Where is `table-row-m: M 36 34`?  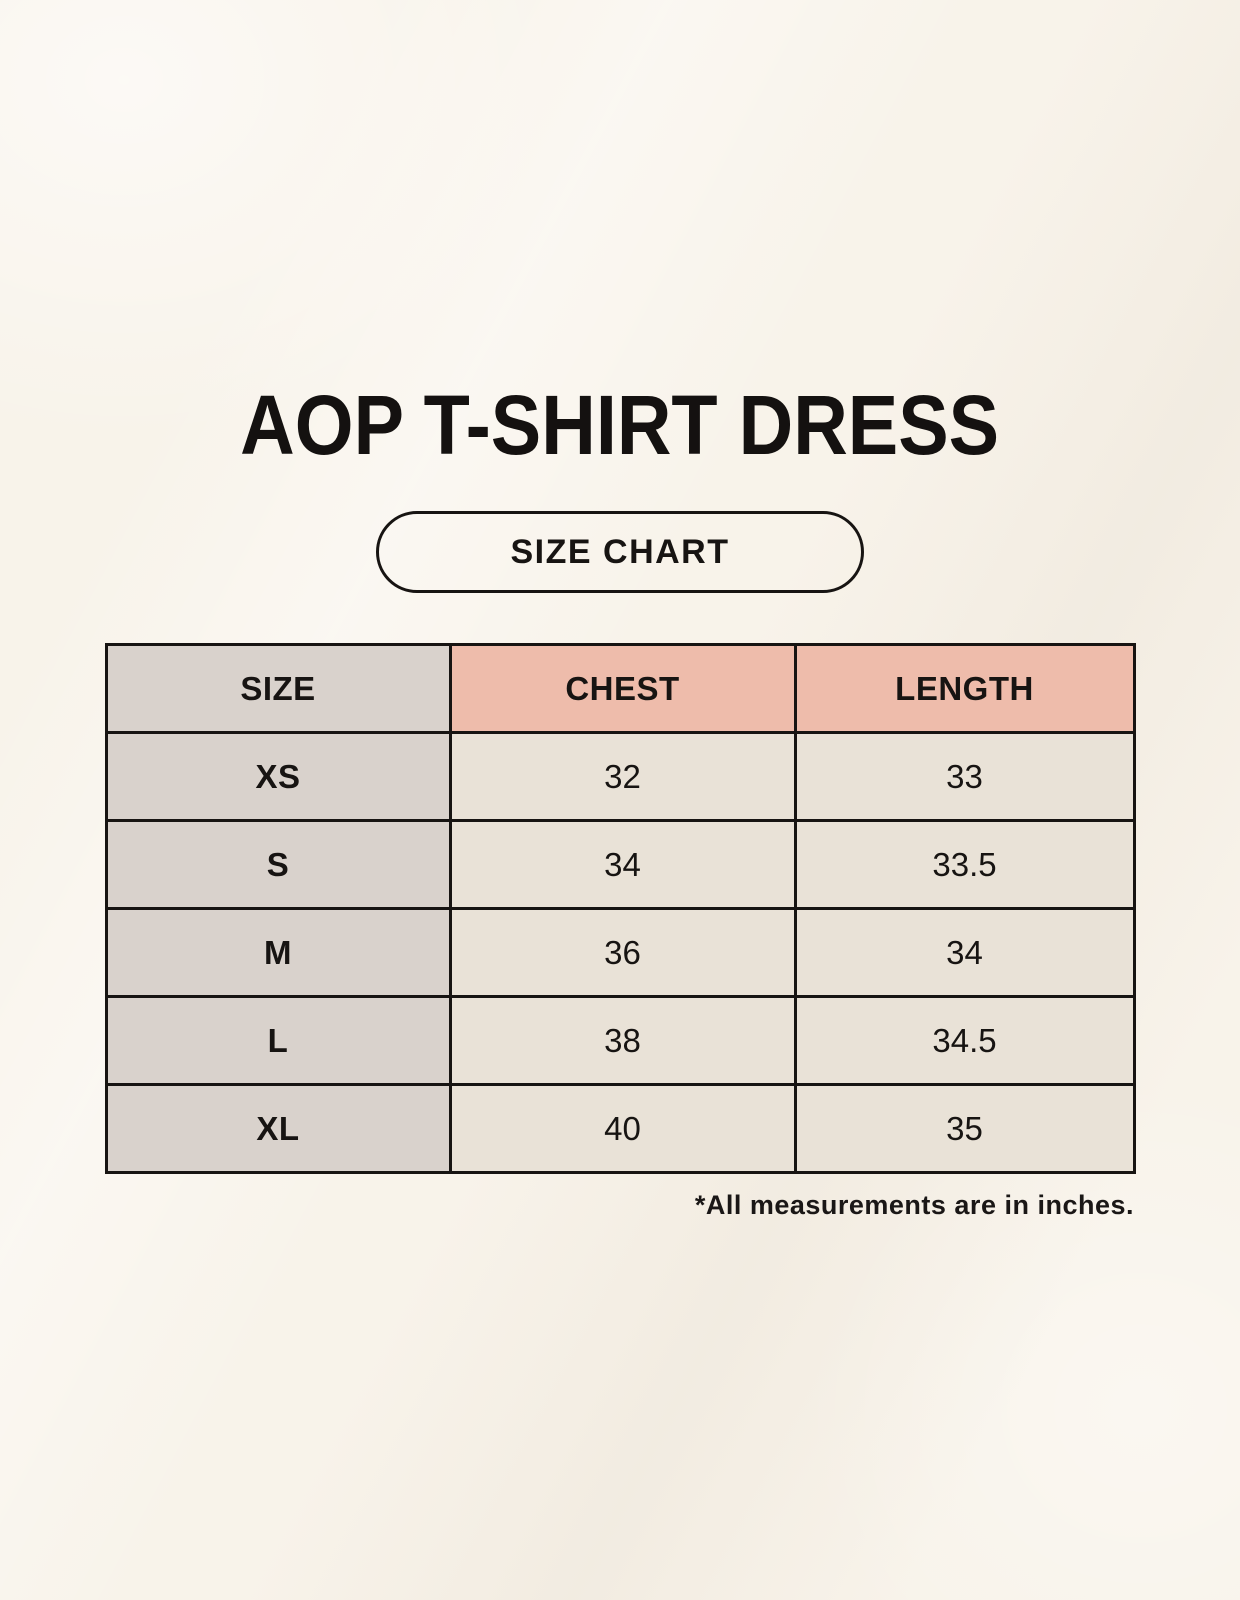
table-row-m: M 36 34 is located at coordinates (620, 952).